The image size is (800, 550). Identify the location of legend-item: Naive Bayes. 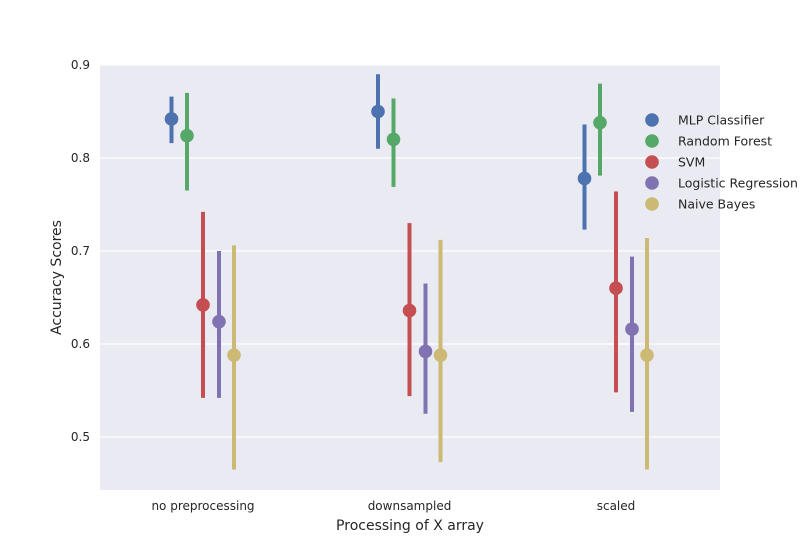
(700, 204).